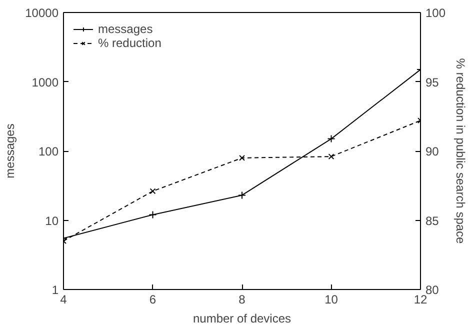 The image size is (474, 331). What do you see at coordinates (64, 299) in the screenshot?
I see `x-tick-label: 4` at bounding box center [64, 299].